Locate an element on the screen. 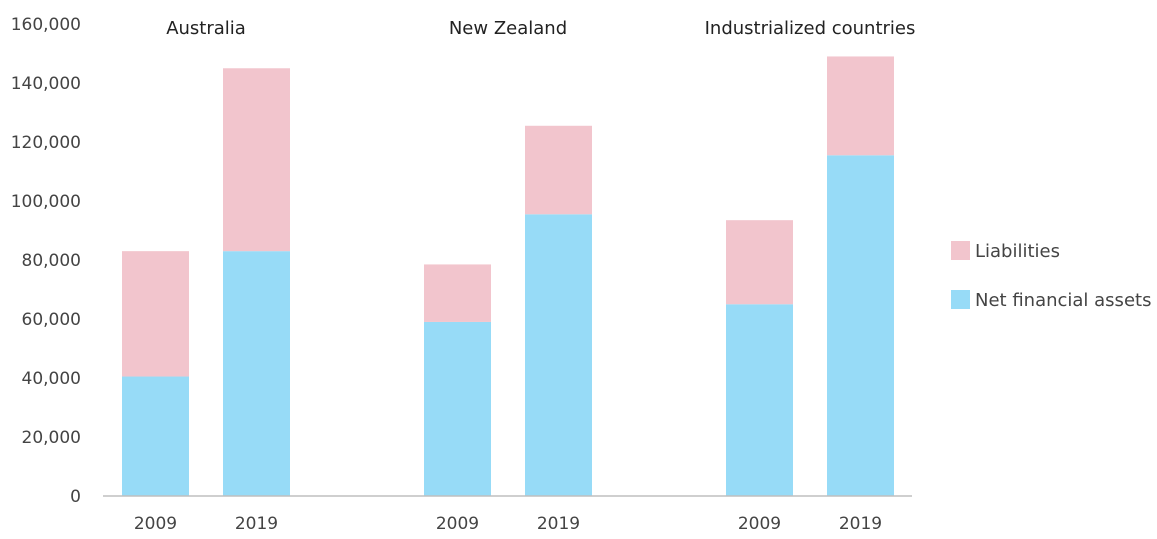  legend: Liabilities Net financial assets is located at coordinates (1051, 276).